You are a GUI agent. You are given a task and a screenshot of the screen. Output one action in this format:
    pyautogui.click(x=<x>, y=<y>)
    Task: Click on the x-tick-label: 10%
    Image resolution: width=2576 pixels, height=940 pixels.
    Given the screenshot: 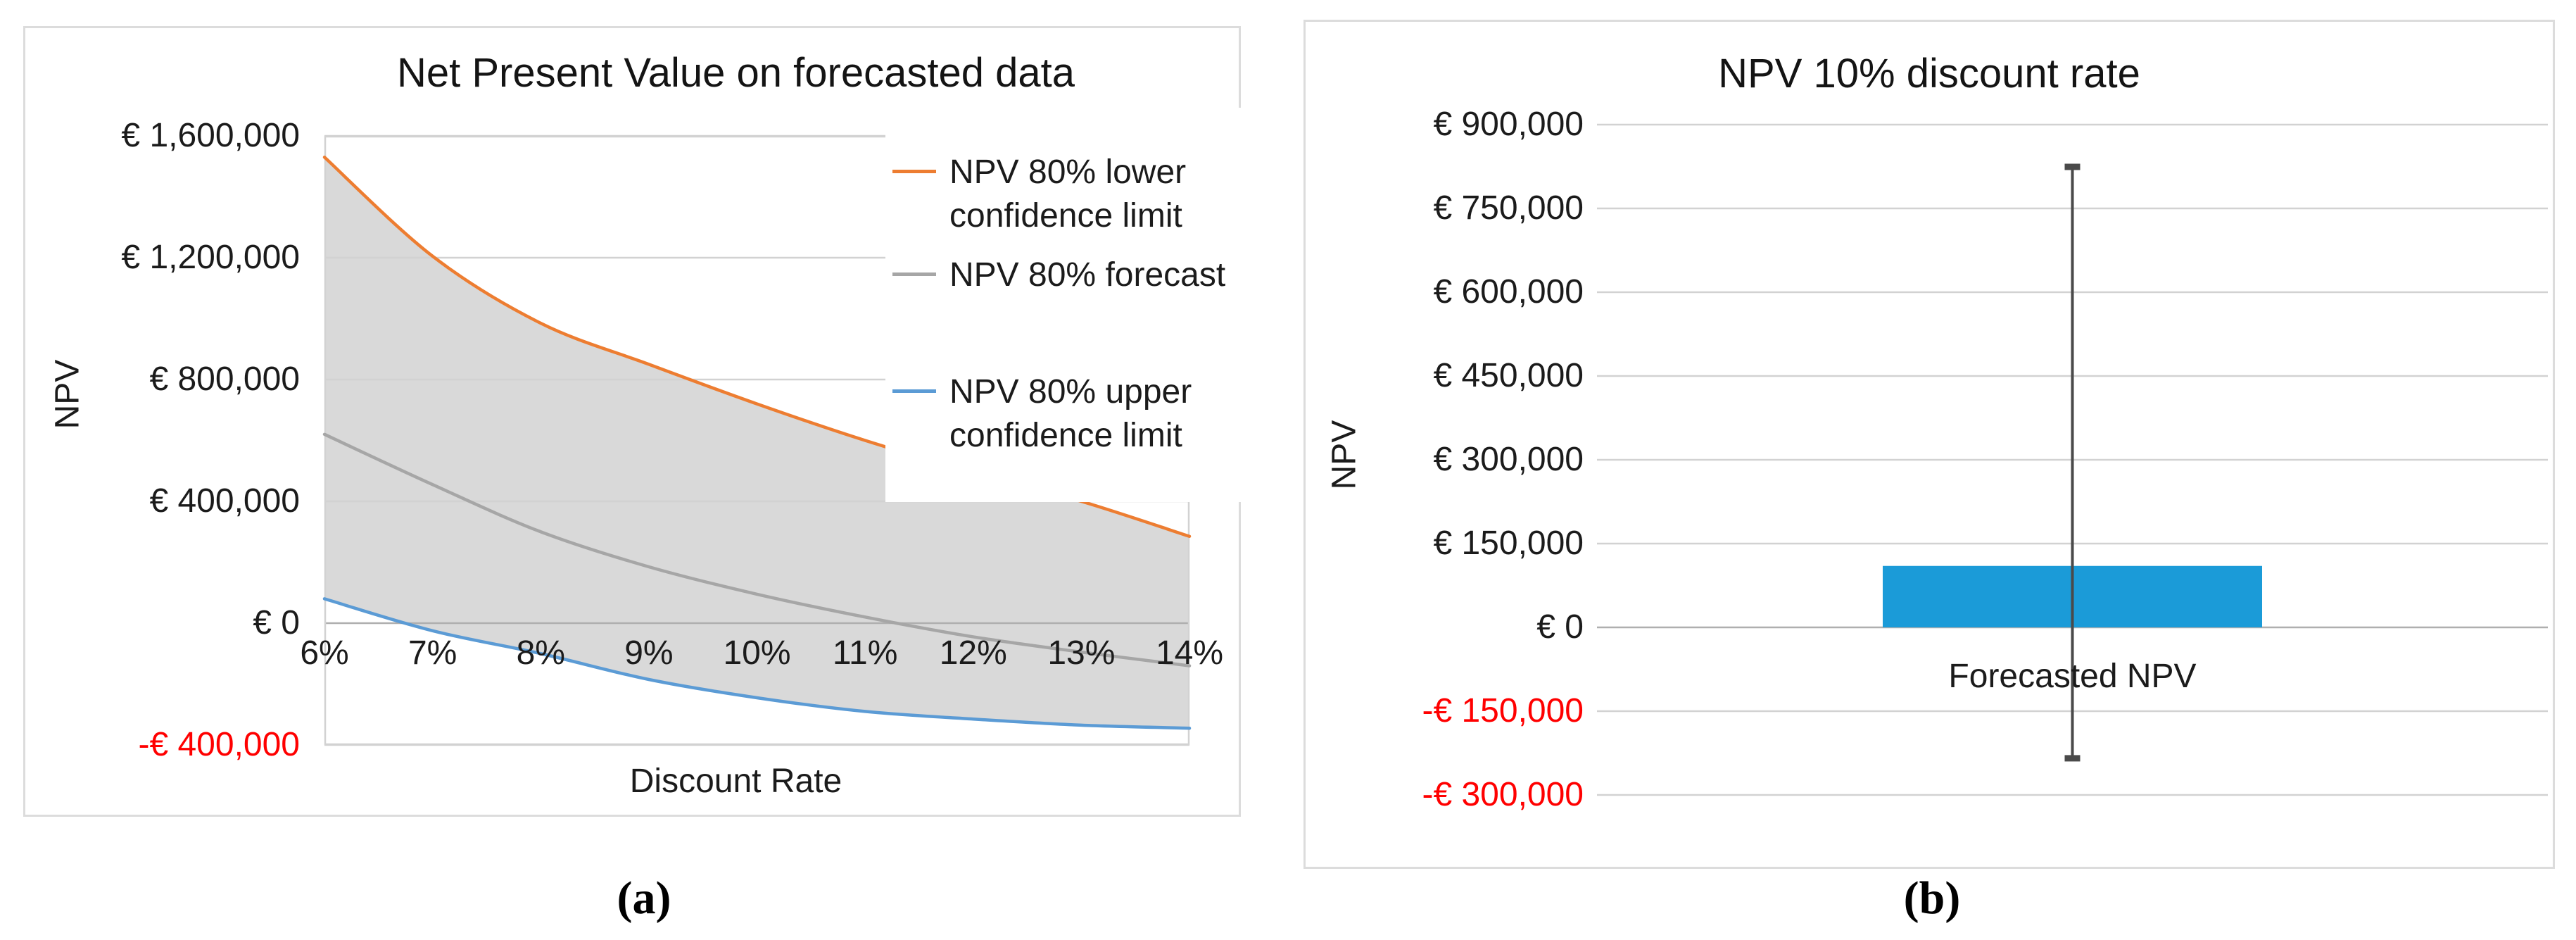 What is the action you would take?
    pyautogui.click(x=757, y=653)
    